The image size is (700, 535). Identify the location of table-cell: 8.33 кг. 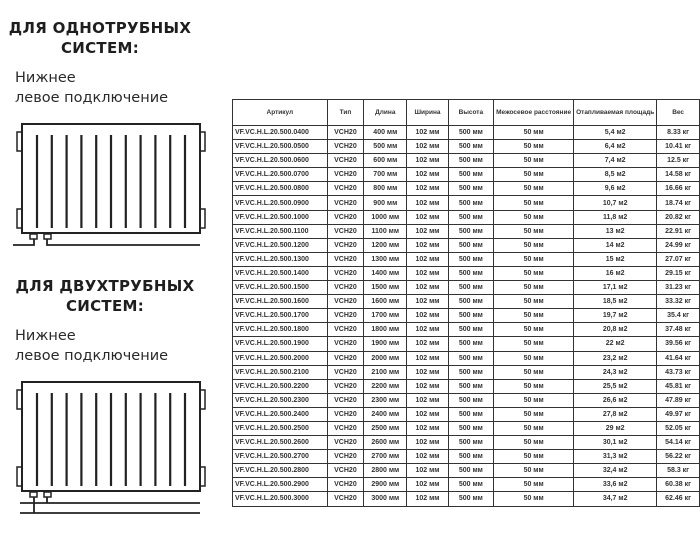
(678, 132).